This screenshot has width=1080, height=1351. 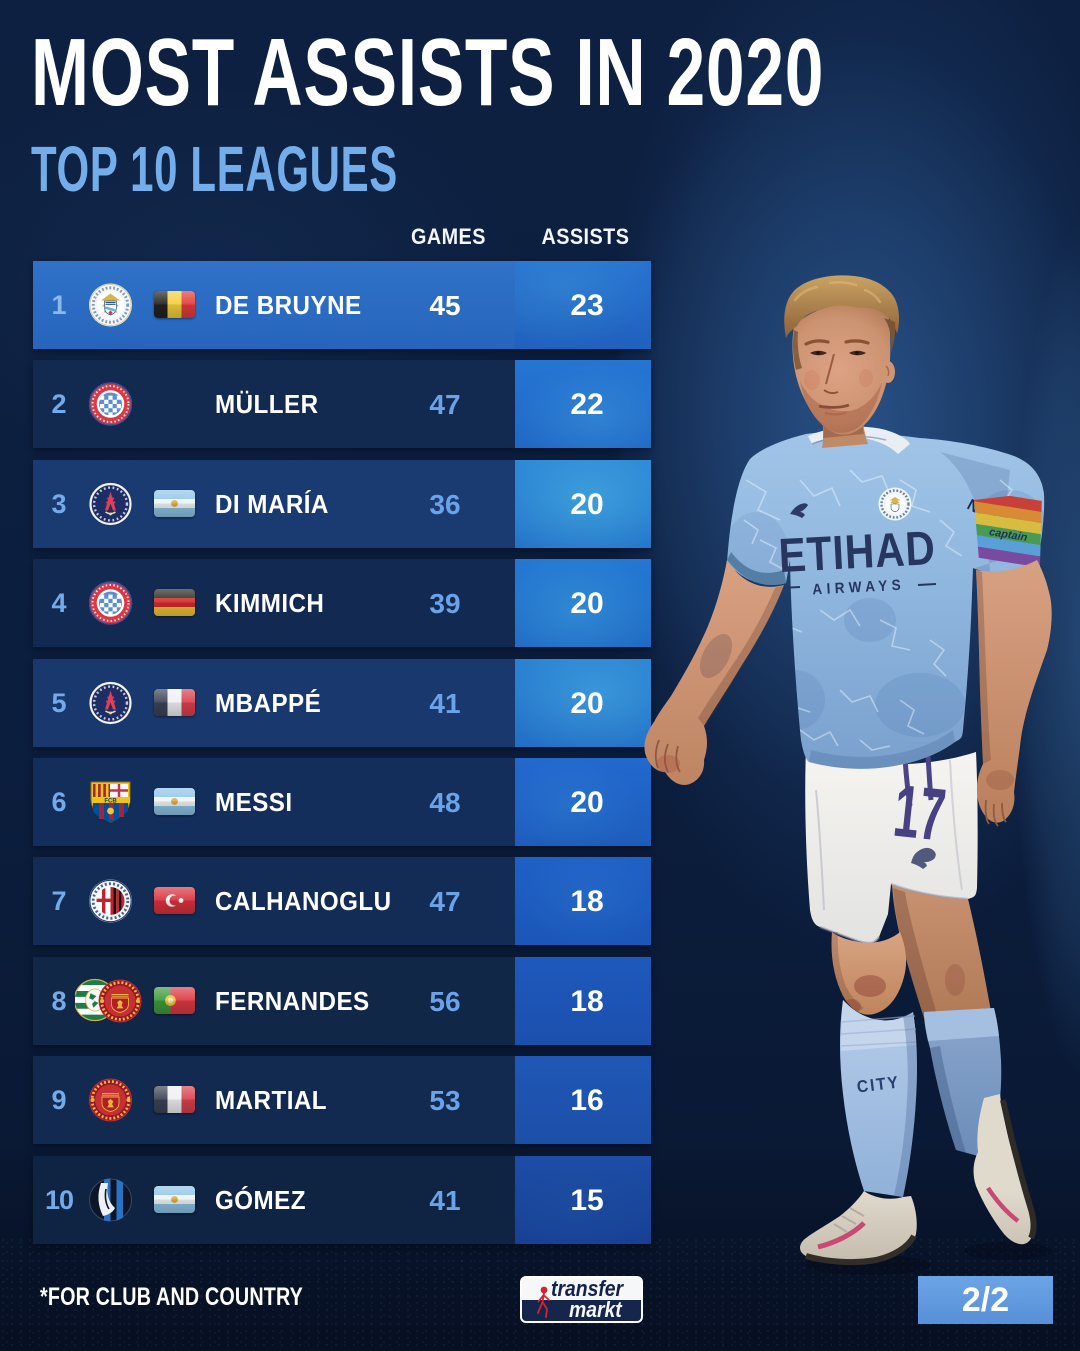 What do you see at coordinates (1008, 535) in the screenshot?
I see `svg-text: captain` at bounding box center [1008, 535].